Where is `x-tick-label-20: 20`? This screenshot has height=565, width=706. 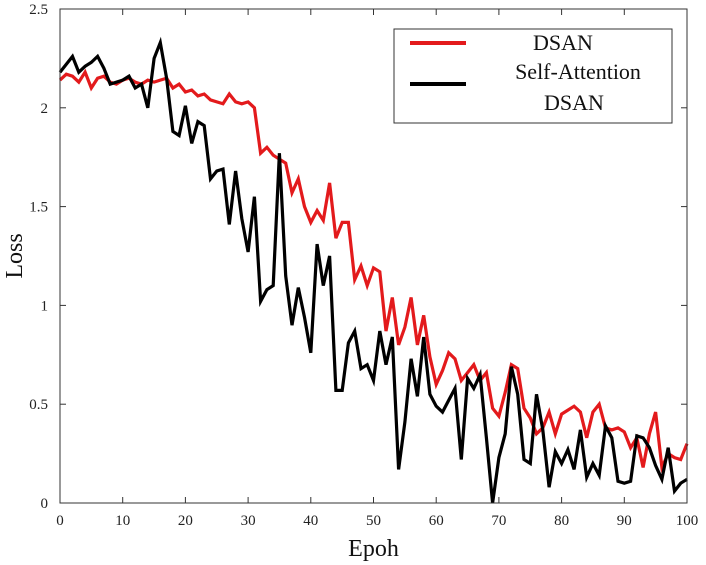
x-tick-label-20: 20 is located at coordinates (185, 521).